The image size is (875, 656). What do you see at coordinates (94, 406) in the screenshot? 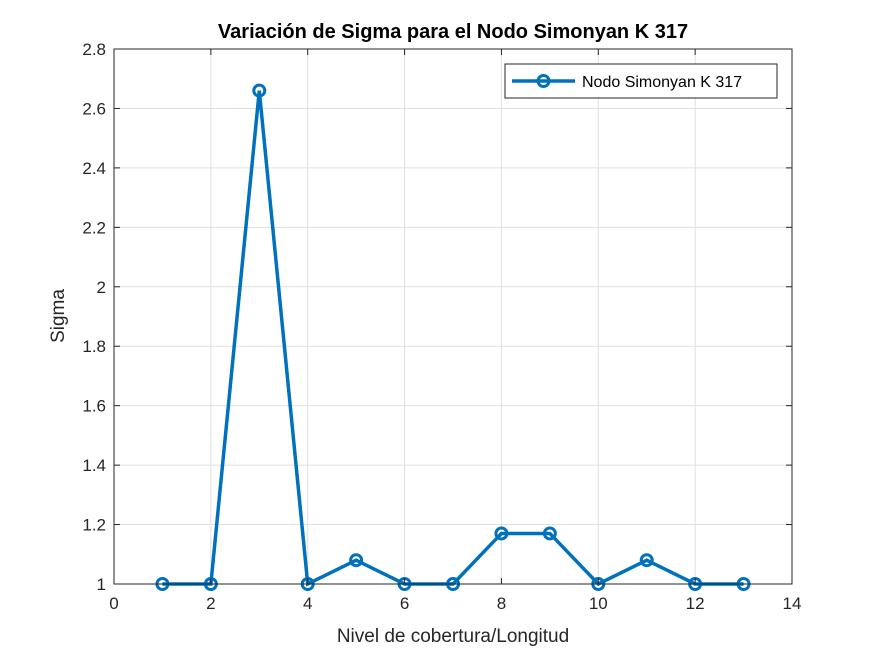
I see `y-tick-label: 1.6` at bounding box center [94, 406].